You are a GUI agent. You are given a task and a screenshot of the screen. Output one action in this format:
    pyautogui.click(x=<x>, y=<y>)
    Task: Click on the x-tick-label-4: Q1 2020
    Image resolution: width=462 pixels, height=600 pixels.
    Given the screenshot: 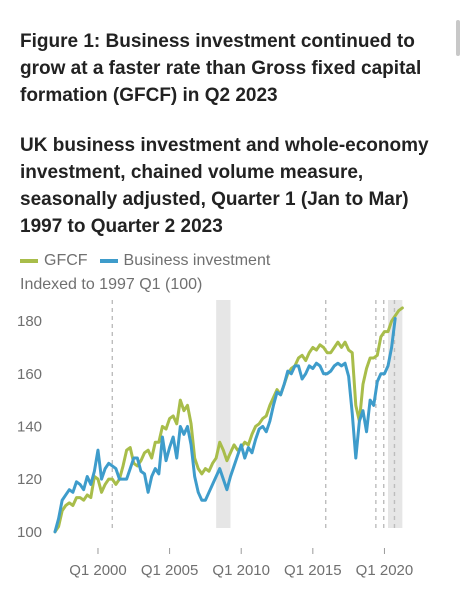 What is the action you would take?
    pyautogui.click(x=385, y=570)
    